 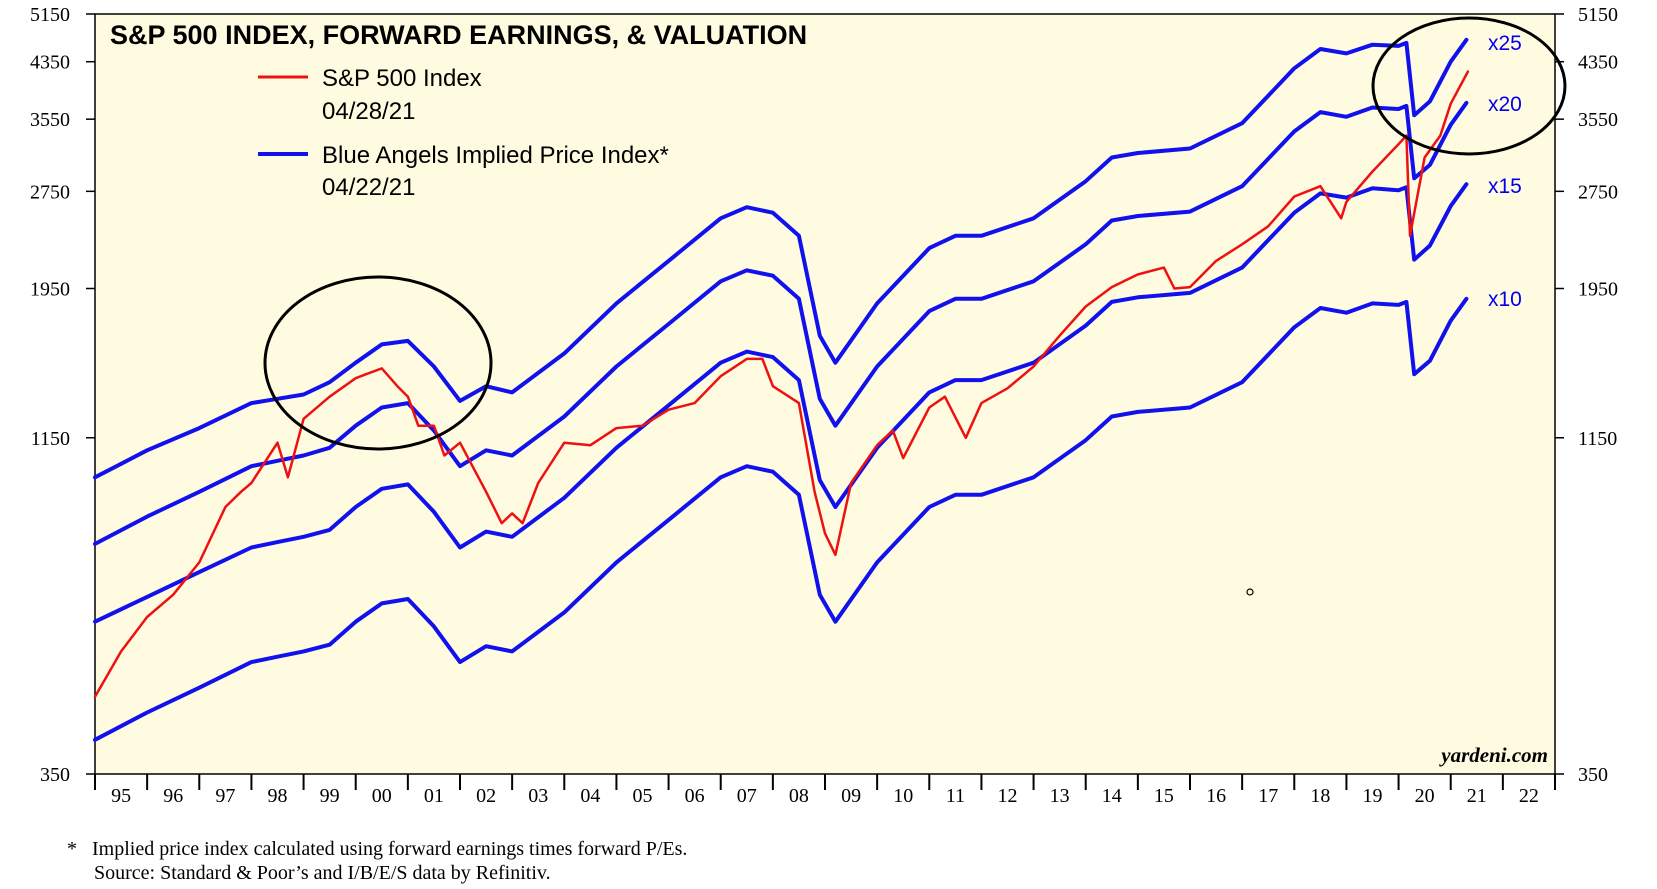 What do you see at coordinates (903, 796) in the screenshot?
I see `x-tick-label: 10` at bounding box center [903, 796].